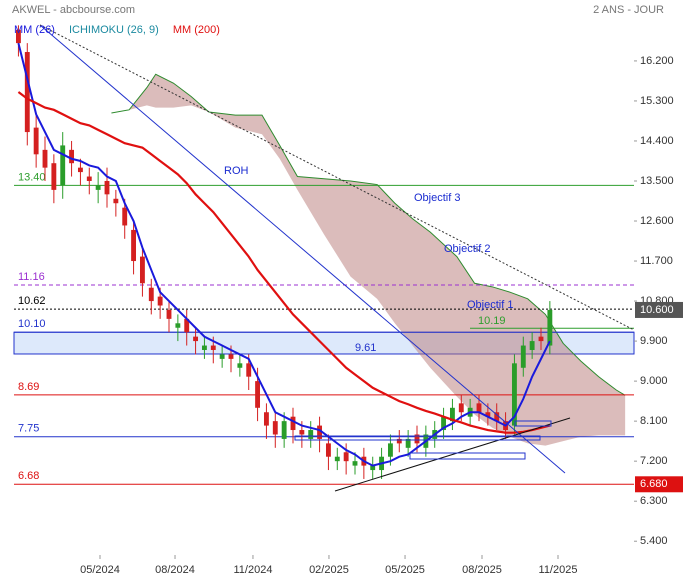 This screenshot has width=684, height=580. I want to click on level-label: 6.68, so click(28, 476).